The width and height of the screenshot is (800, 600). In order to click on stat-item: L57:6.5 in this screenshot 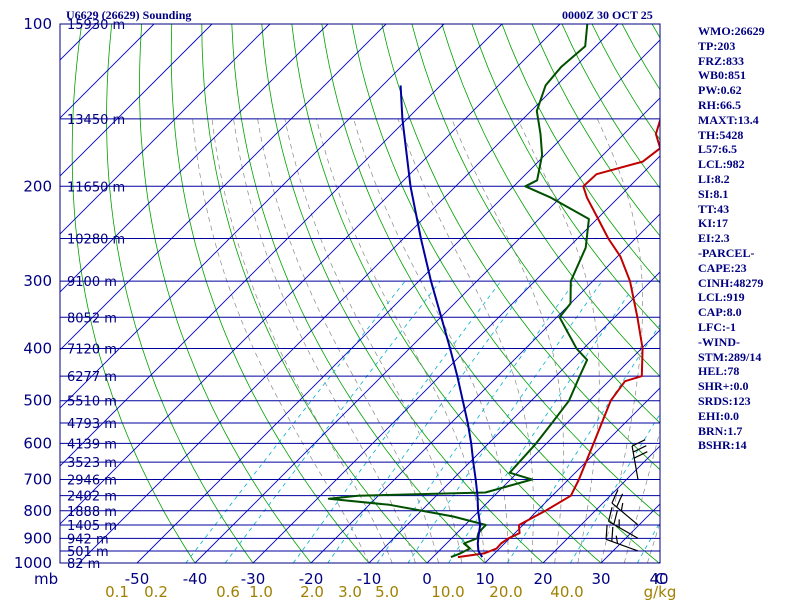, I will do `click(717, 149)`.